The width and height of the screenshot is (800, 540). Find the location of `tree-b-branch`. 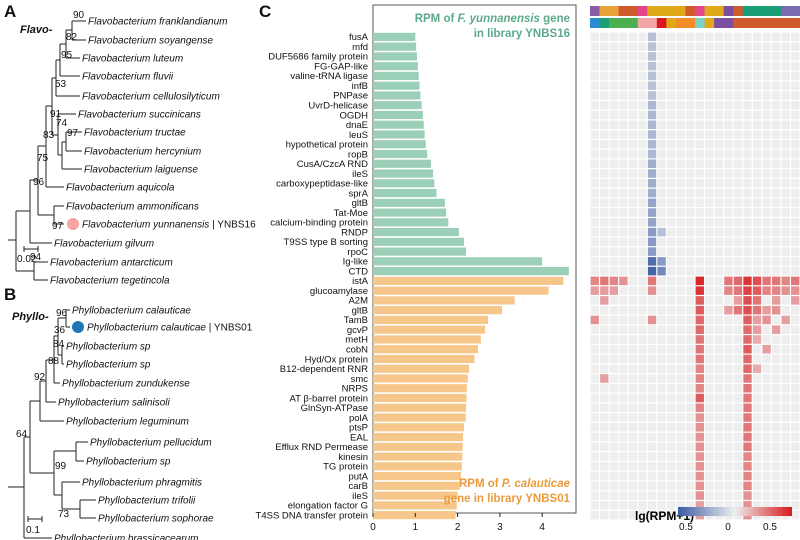

tree-b-branch is located at coordinates (64, 473).